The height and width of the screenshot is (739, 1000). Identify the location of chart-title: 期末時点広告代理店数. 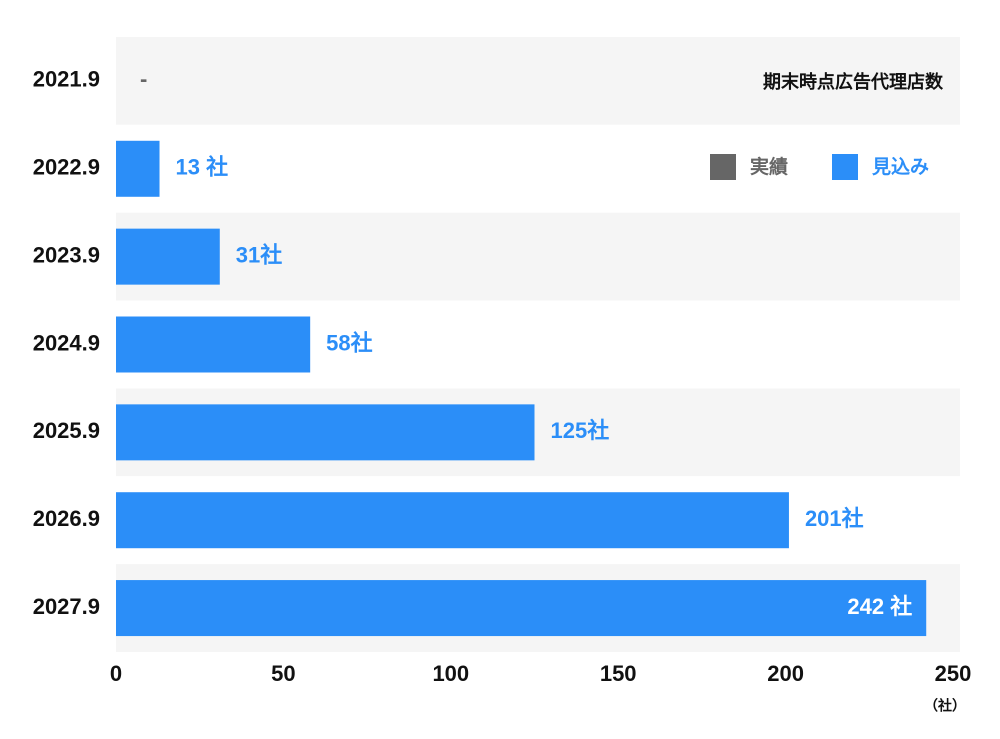
(853, 81).